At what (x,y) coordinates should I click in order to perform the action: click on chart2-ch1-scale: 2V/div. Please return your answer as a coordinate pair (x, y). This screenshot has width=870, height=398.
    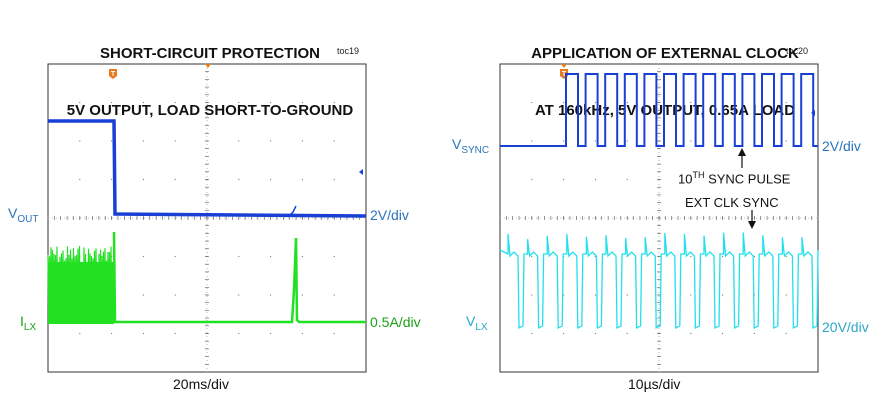
    Looking at the image, I should click on (841, 146).